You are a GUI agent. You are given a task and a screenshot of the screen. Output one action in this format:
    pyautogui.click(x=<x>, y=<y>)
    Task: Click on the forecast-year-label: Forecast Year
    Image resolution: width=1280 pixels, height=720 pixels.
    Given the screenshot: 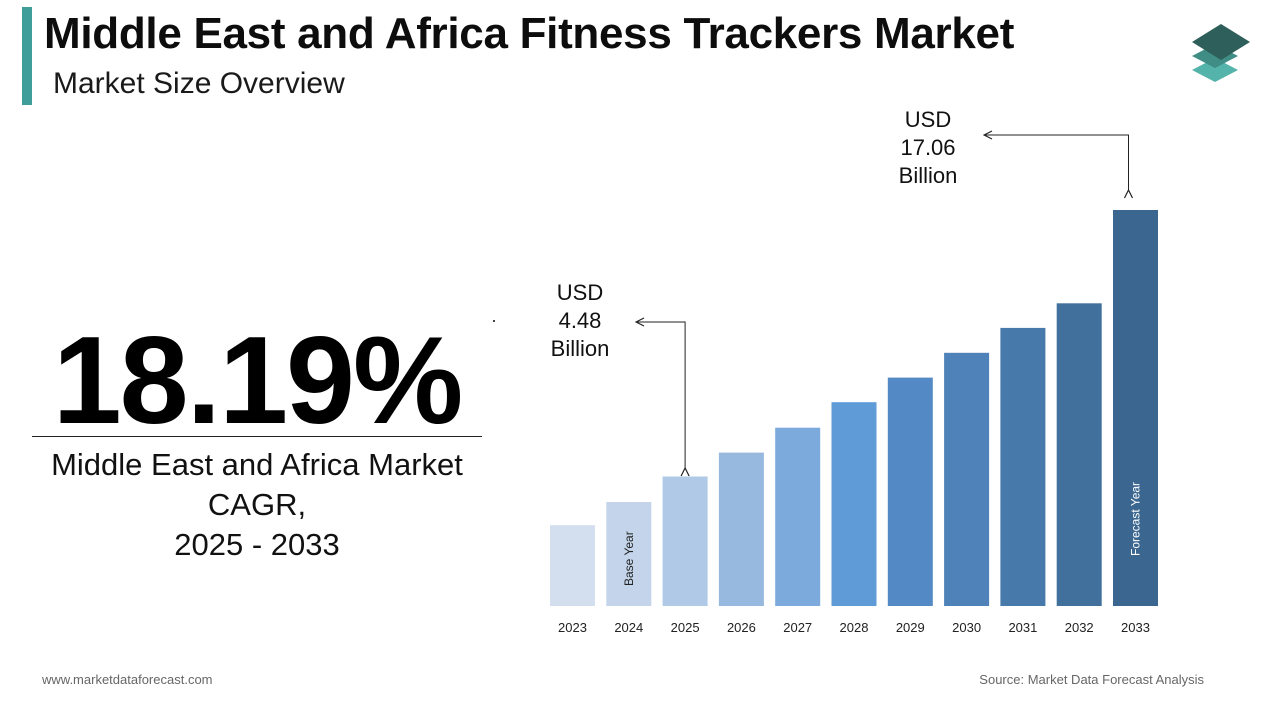 What is the action you would take?
    pyautogui.click(x=1136, y=519)
    